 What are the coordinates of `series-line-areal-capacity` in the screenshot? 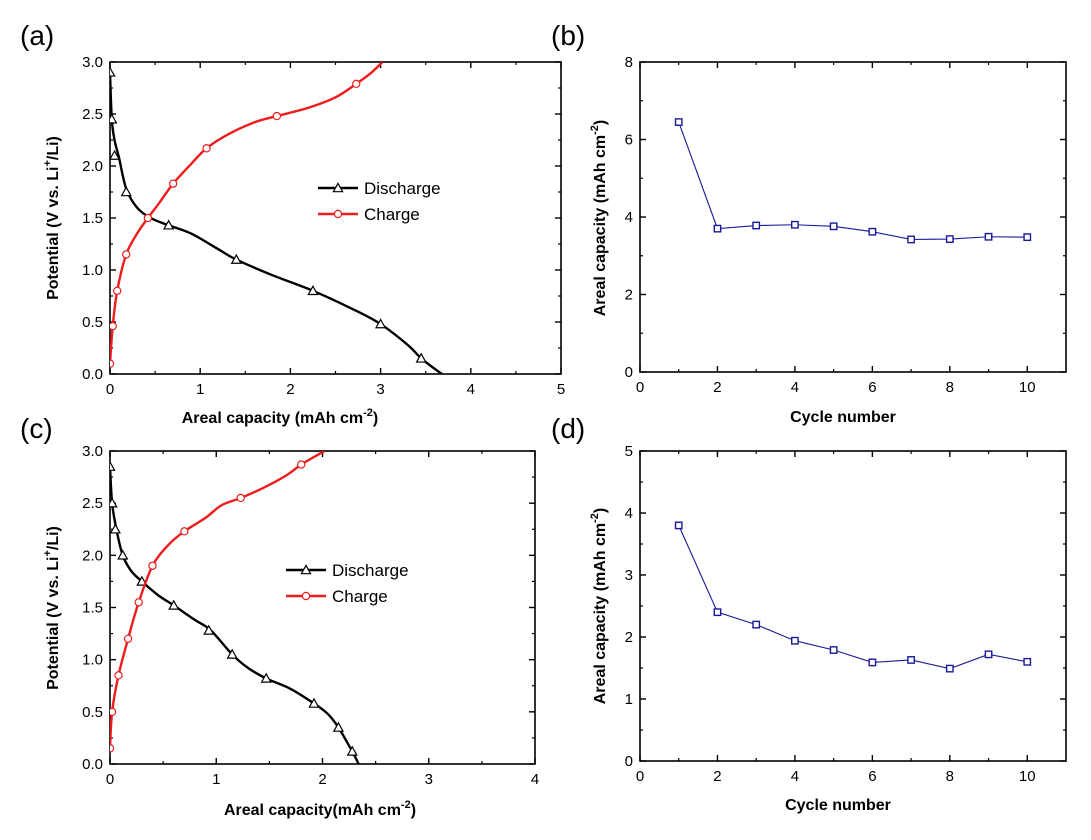 It's located at (853, 181).